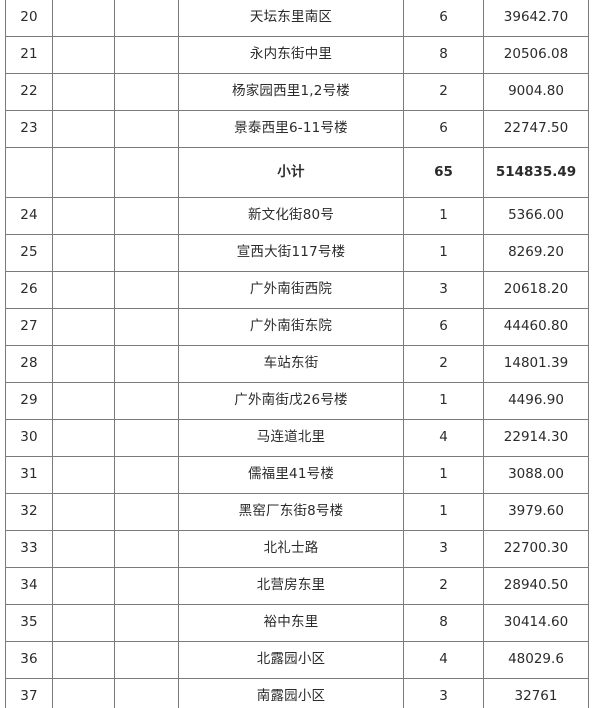 Image resolution: width=600 pixels, height=708 pixels. I want to click on cell-index: 28, so click(29, 364).